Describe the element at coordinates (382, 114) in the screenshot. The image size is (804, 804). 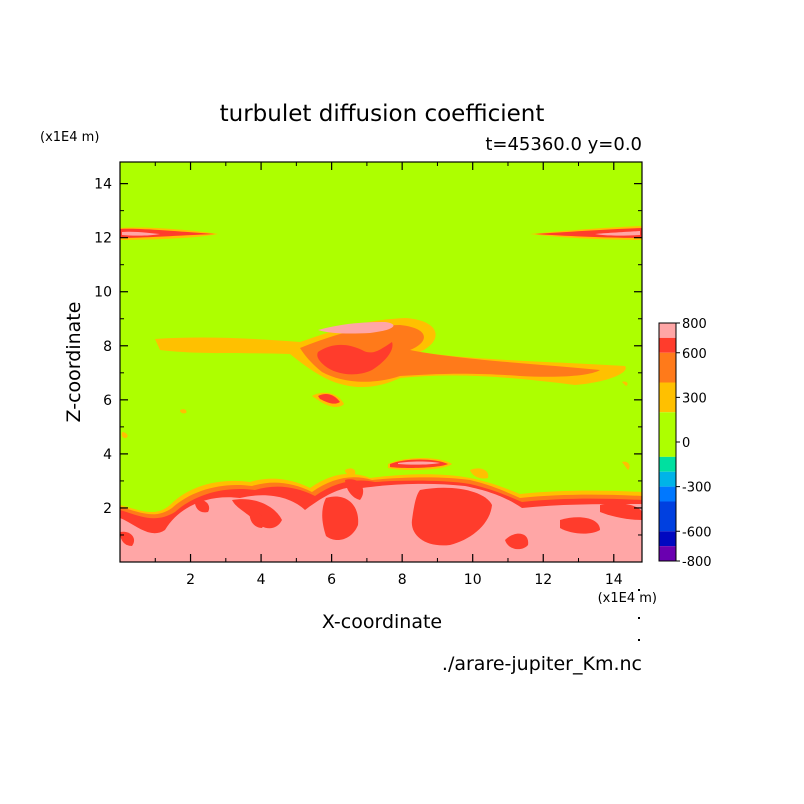
I see `chart-title: turbulet diffusion coefficient` at that location.